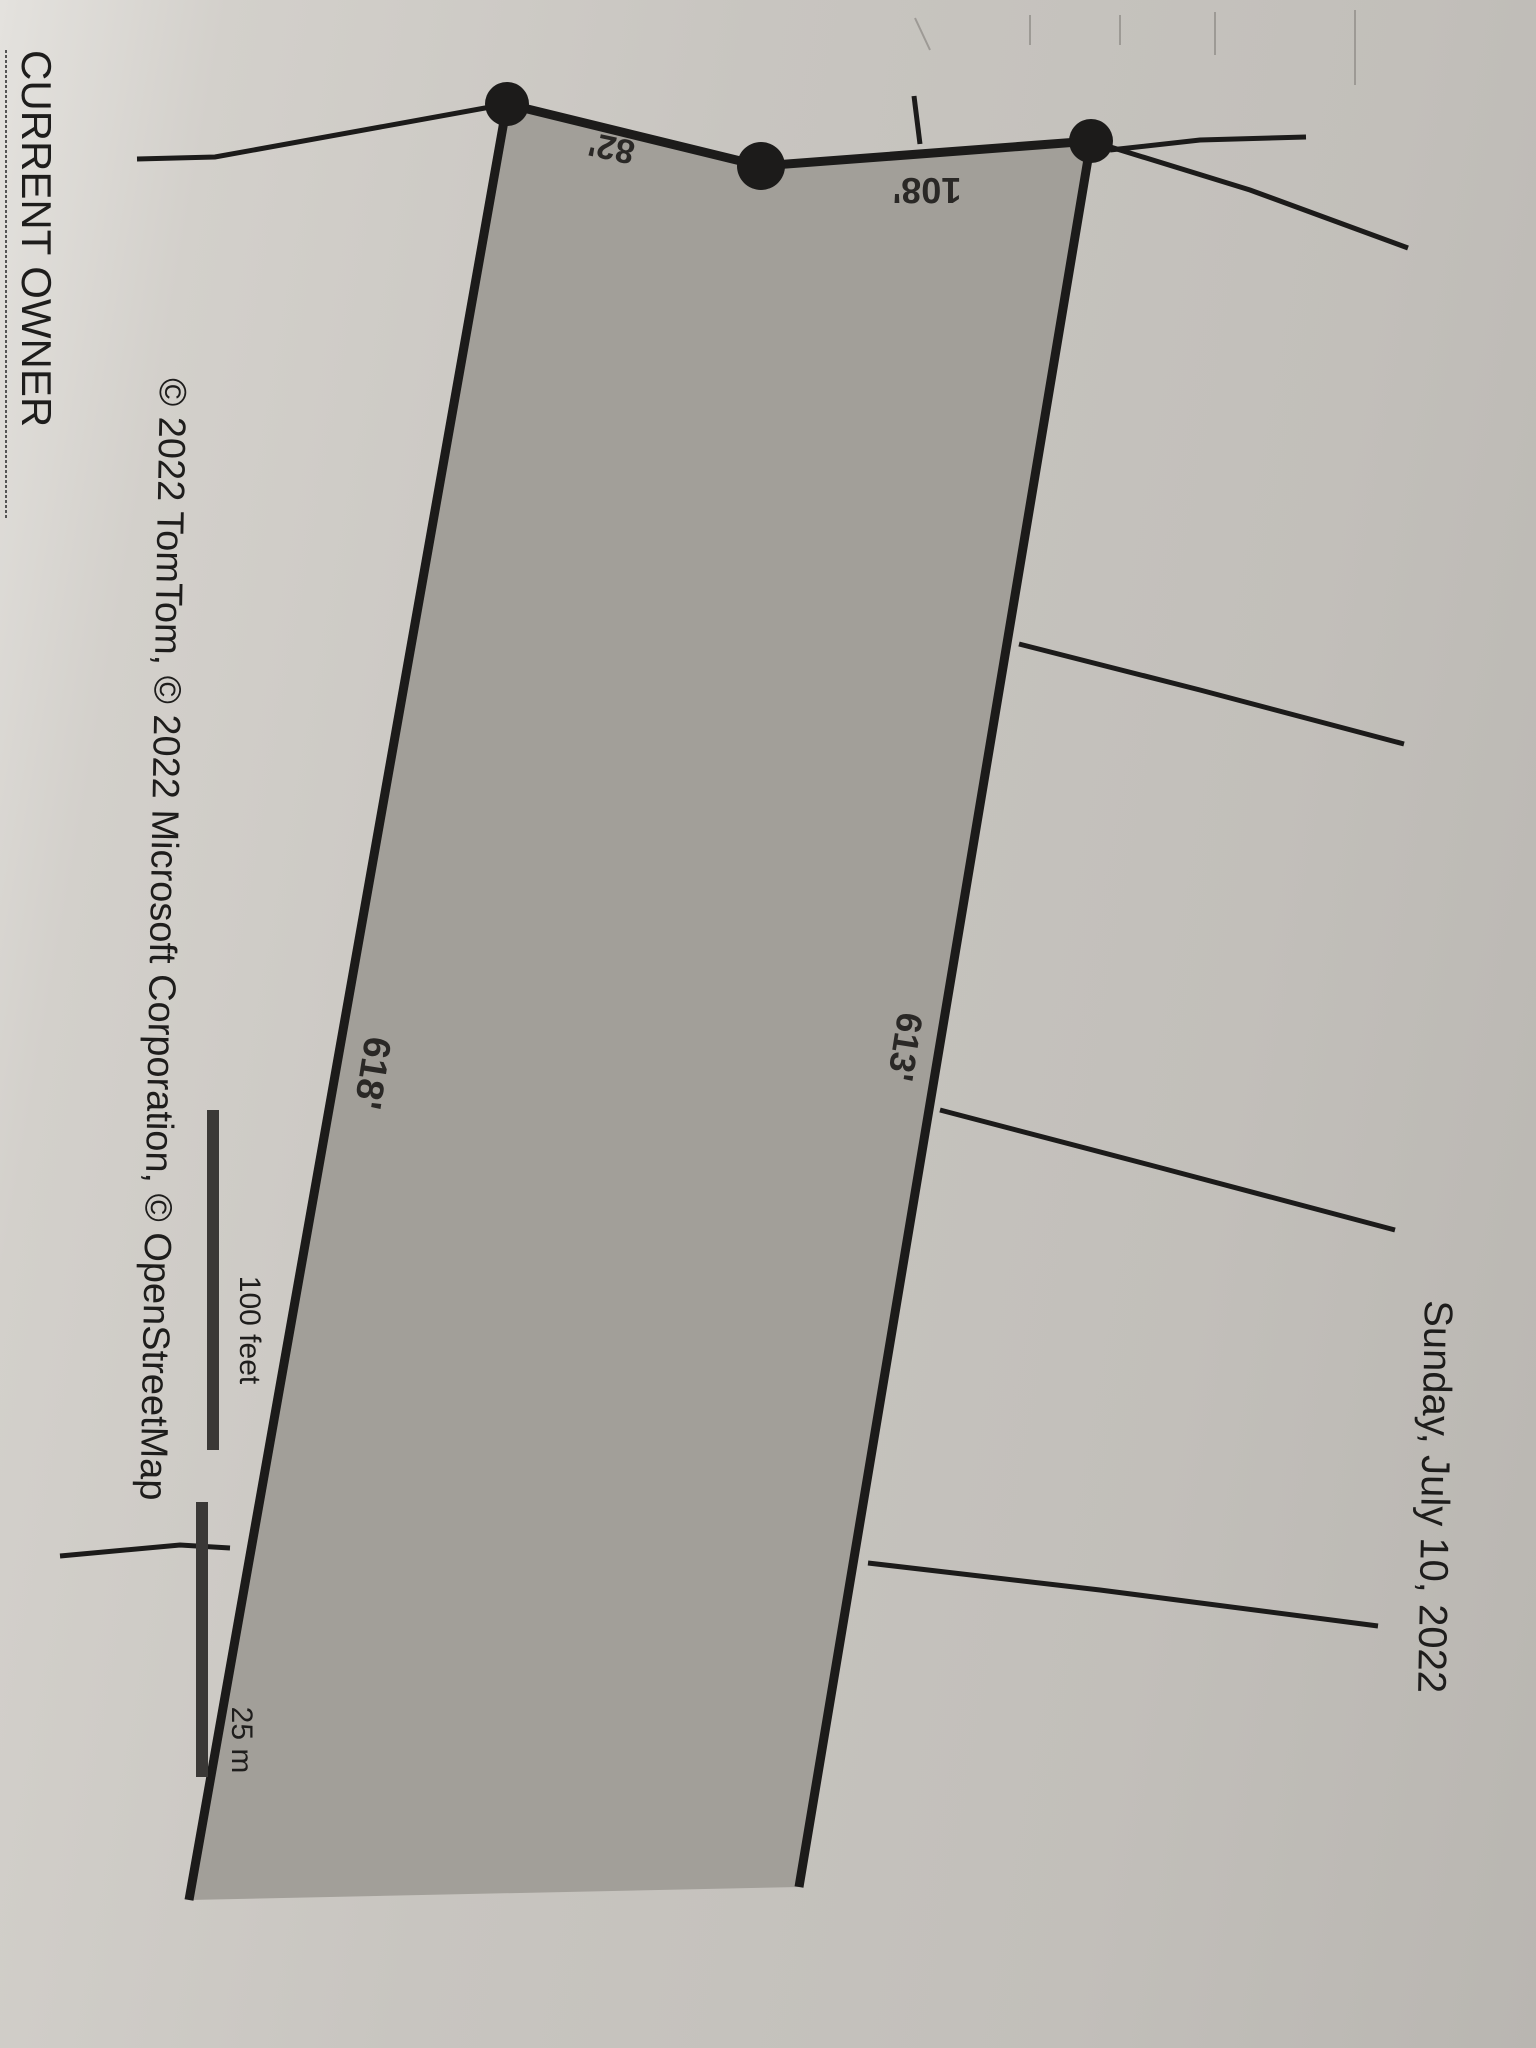  What do you see at coordinates (231, 1443) in the screenshot?
I see `scale-bar: 100 feet 25 m` at bounding box center [231, 1443].